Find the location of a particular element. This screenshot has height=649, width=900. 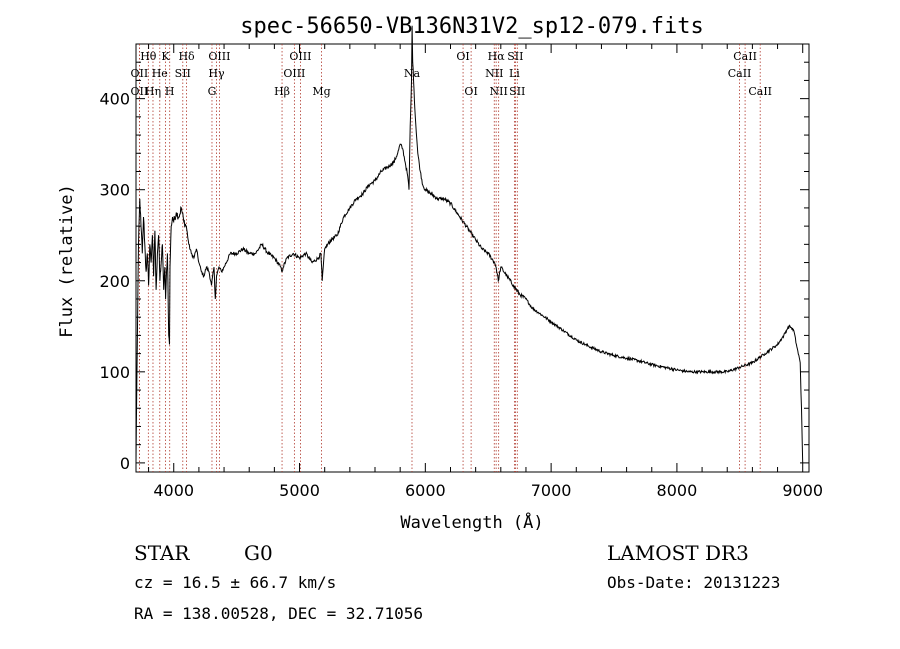

y-tick-label: 300 is located at coordinates (114, 190).